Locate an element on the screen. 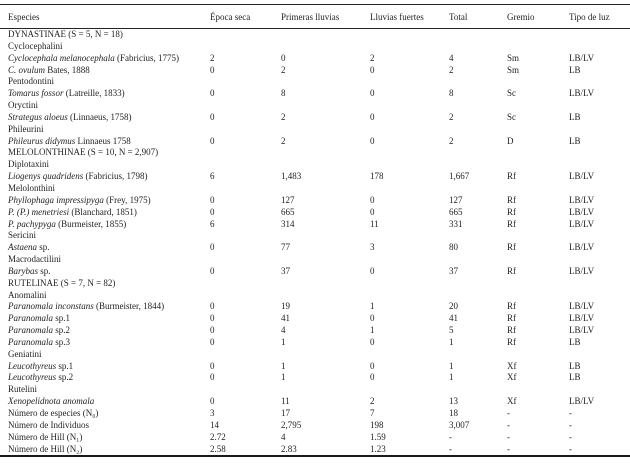  species-name: Geniatini is located at coordinates (25, 353).